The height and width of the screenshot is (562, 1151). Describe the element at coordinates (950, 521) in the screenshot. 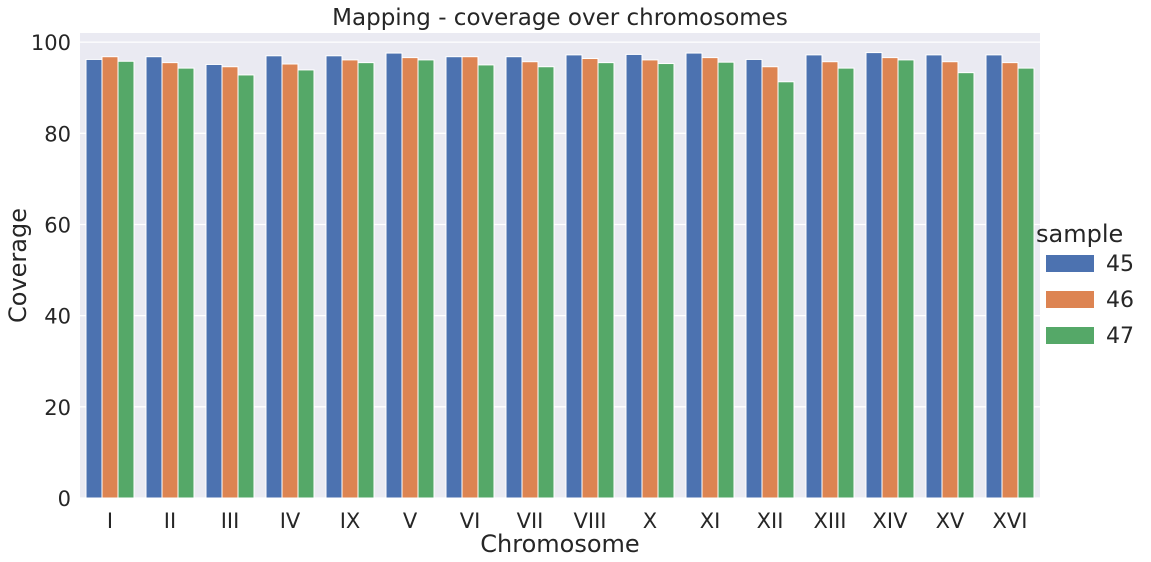

I see `x-tick-label: XV` at that location.